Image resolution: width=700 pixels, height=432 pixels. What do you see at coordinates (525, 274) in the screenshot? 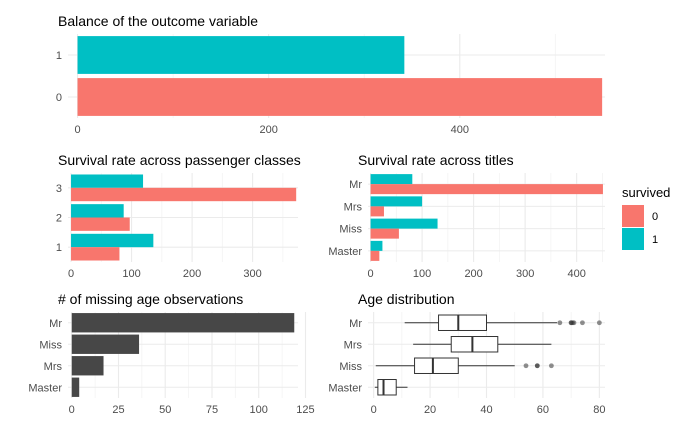
I see `titles-x-tick-label: 300` at bounding box center [525, 274].